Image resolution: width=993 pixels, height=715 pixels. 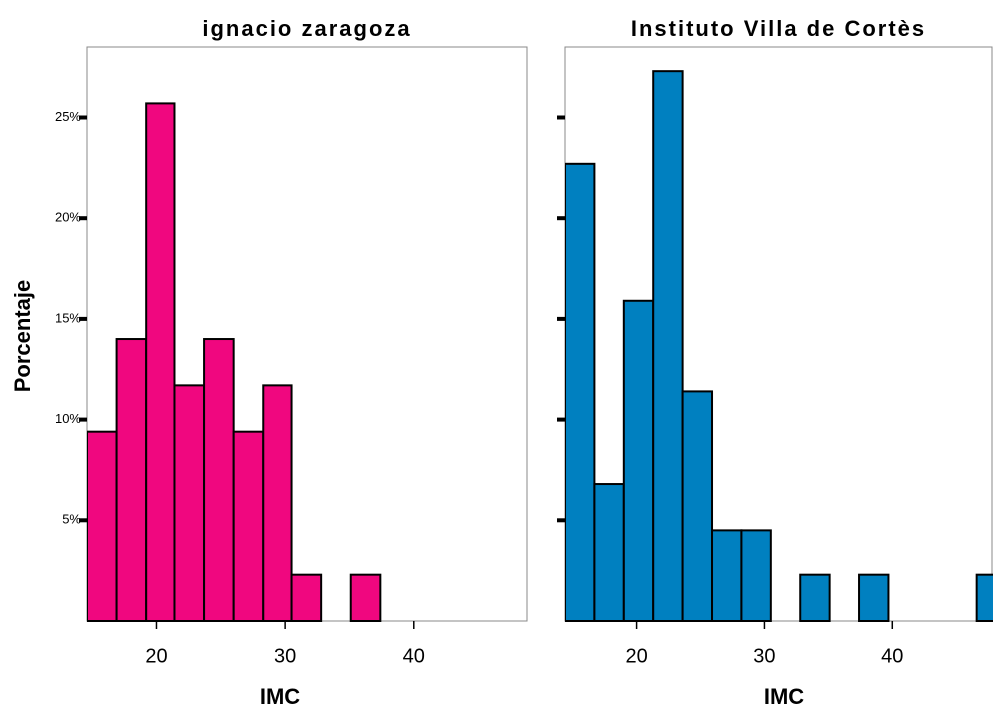 I want to click on chart-title: ignacio zaragoza, so click(x=306, y=28).